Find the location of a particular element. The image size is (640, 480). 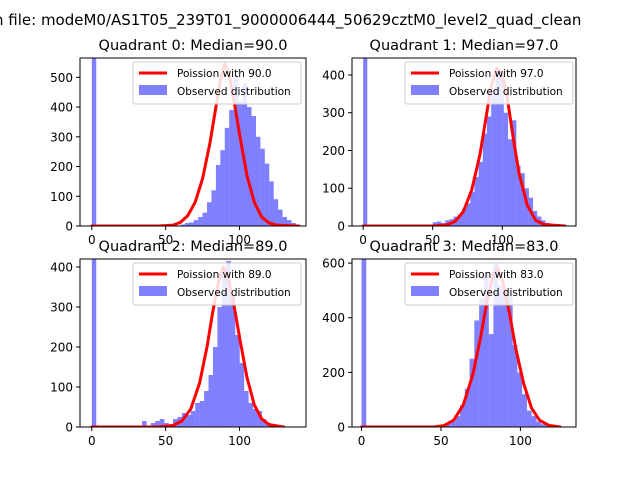

quadrant-0-ytick-label: 400 is located at coordinates (61, 108).